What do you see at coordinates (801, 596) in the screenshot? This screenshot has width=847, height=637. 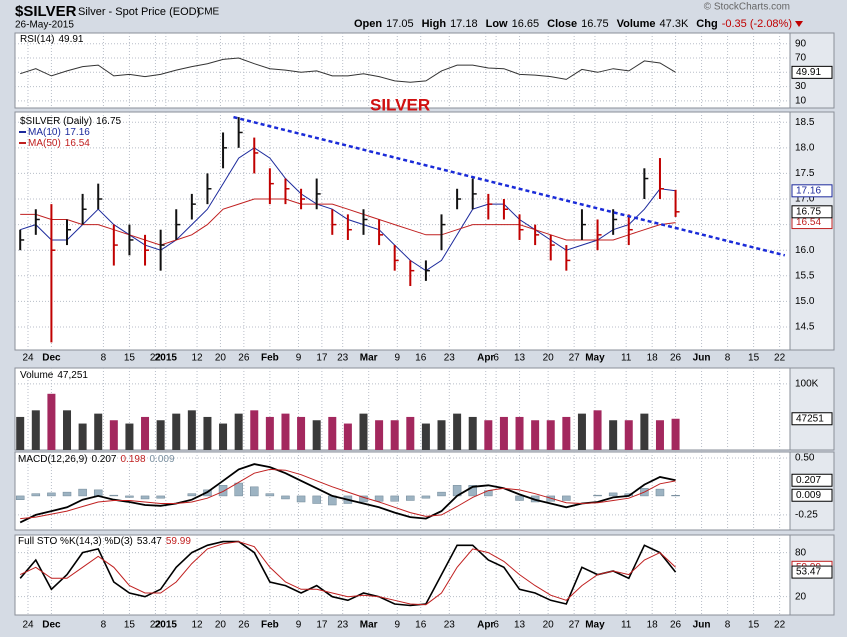 I see `y-tick-label: 20` at bounding box center [801, 596].